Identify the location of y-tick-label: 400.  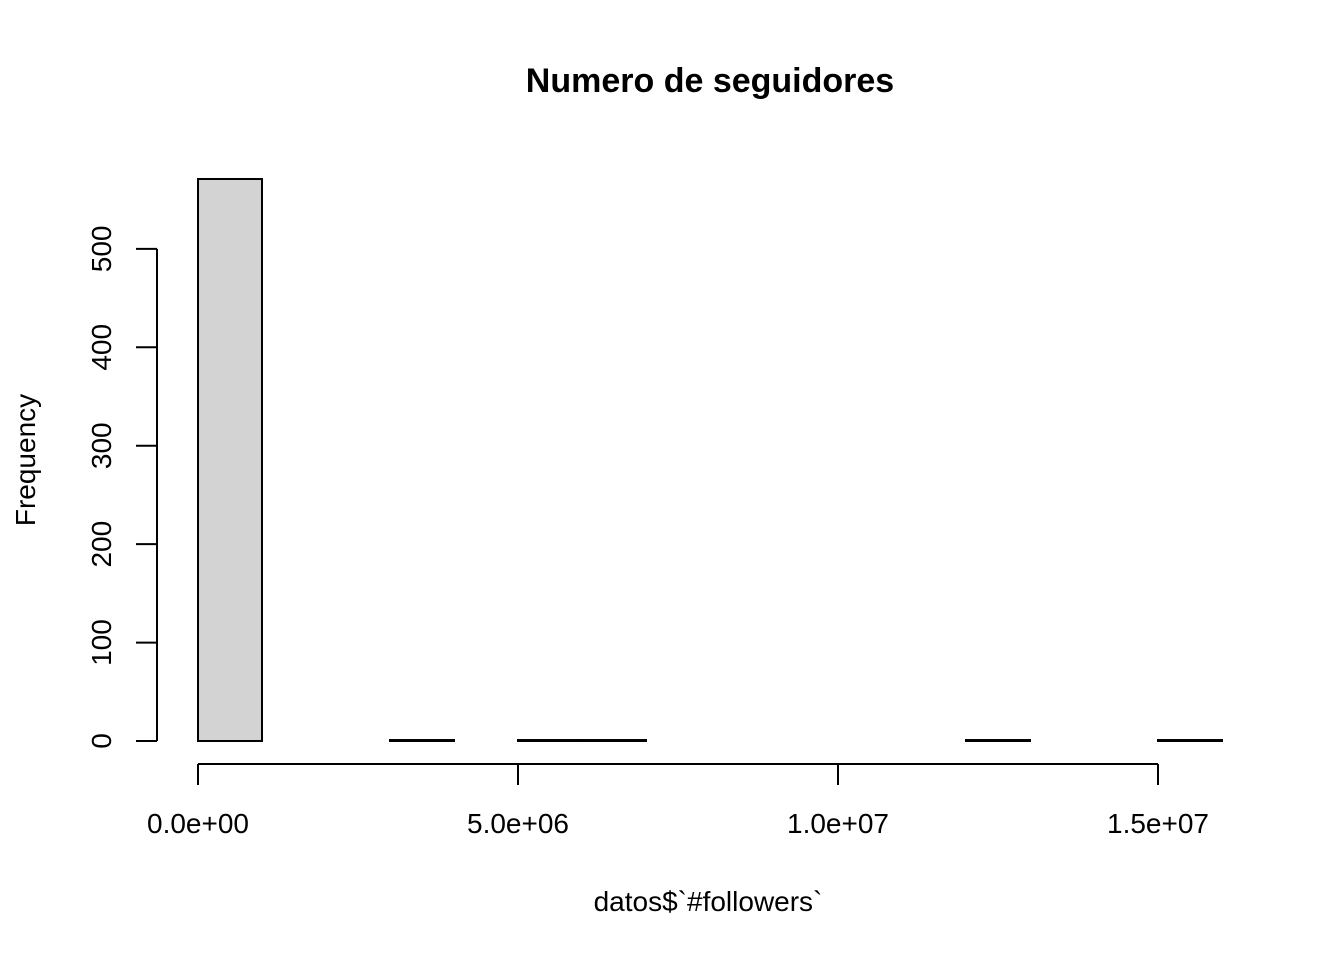
(101, 347).